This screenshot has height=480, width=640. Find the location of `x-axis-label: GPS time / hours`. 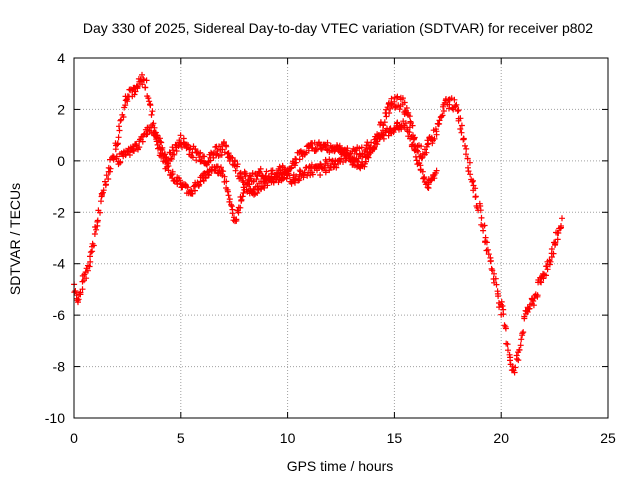

x-axis-label: GPS time / hours is located at coordinates (340, 466).